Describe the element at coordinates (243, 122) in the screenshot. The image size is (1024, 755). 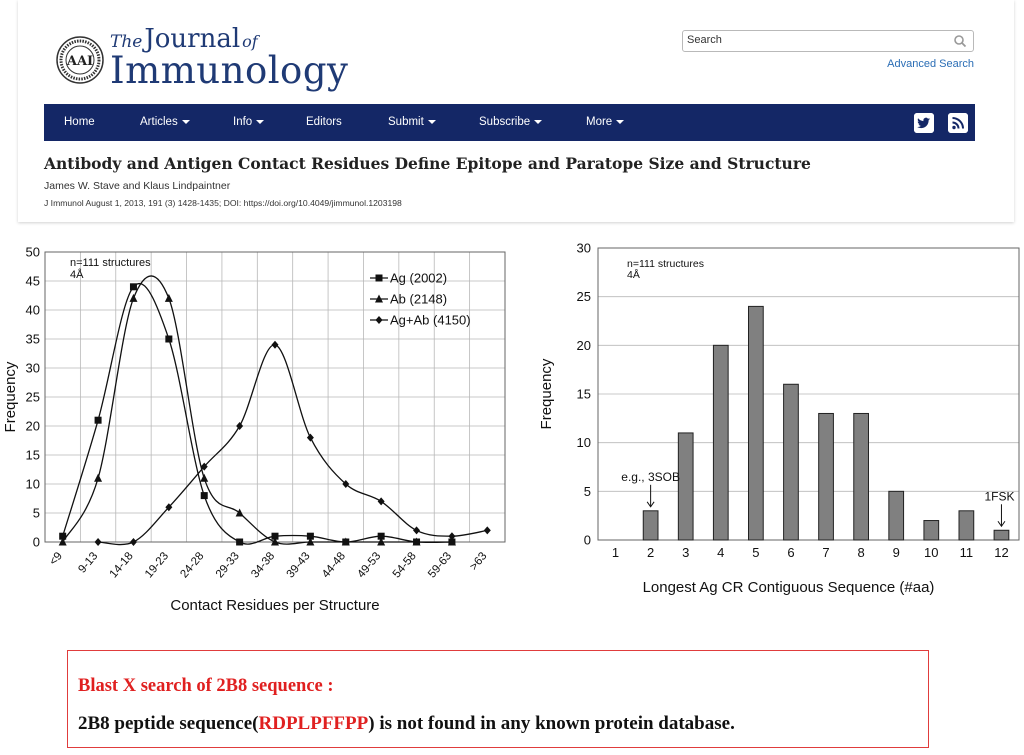
I see `nav-info-label: Info` at that location.